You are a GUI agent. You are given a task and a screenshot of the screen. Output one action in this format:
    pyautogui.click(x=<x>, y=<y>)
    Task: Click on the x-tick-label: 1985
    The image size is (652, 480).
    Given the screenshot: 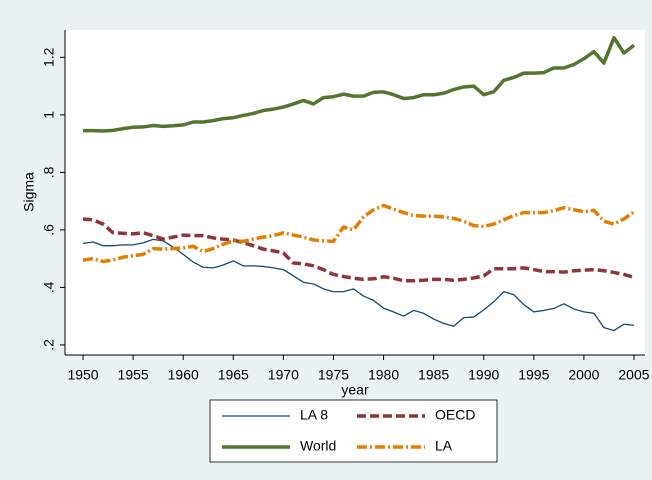 What is the action you would take?
    pyautogui.click(x=433, y=375)
    